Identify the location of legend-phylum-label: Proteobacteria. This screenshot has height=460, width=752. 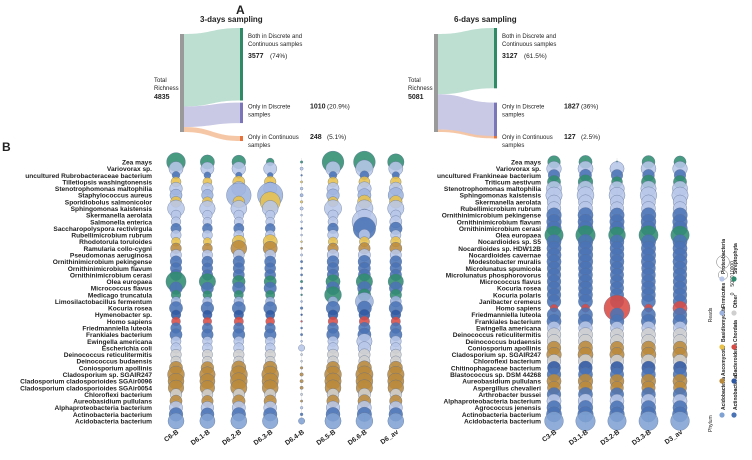
(724, 256).